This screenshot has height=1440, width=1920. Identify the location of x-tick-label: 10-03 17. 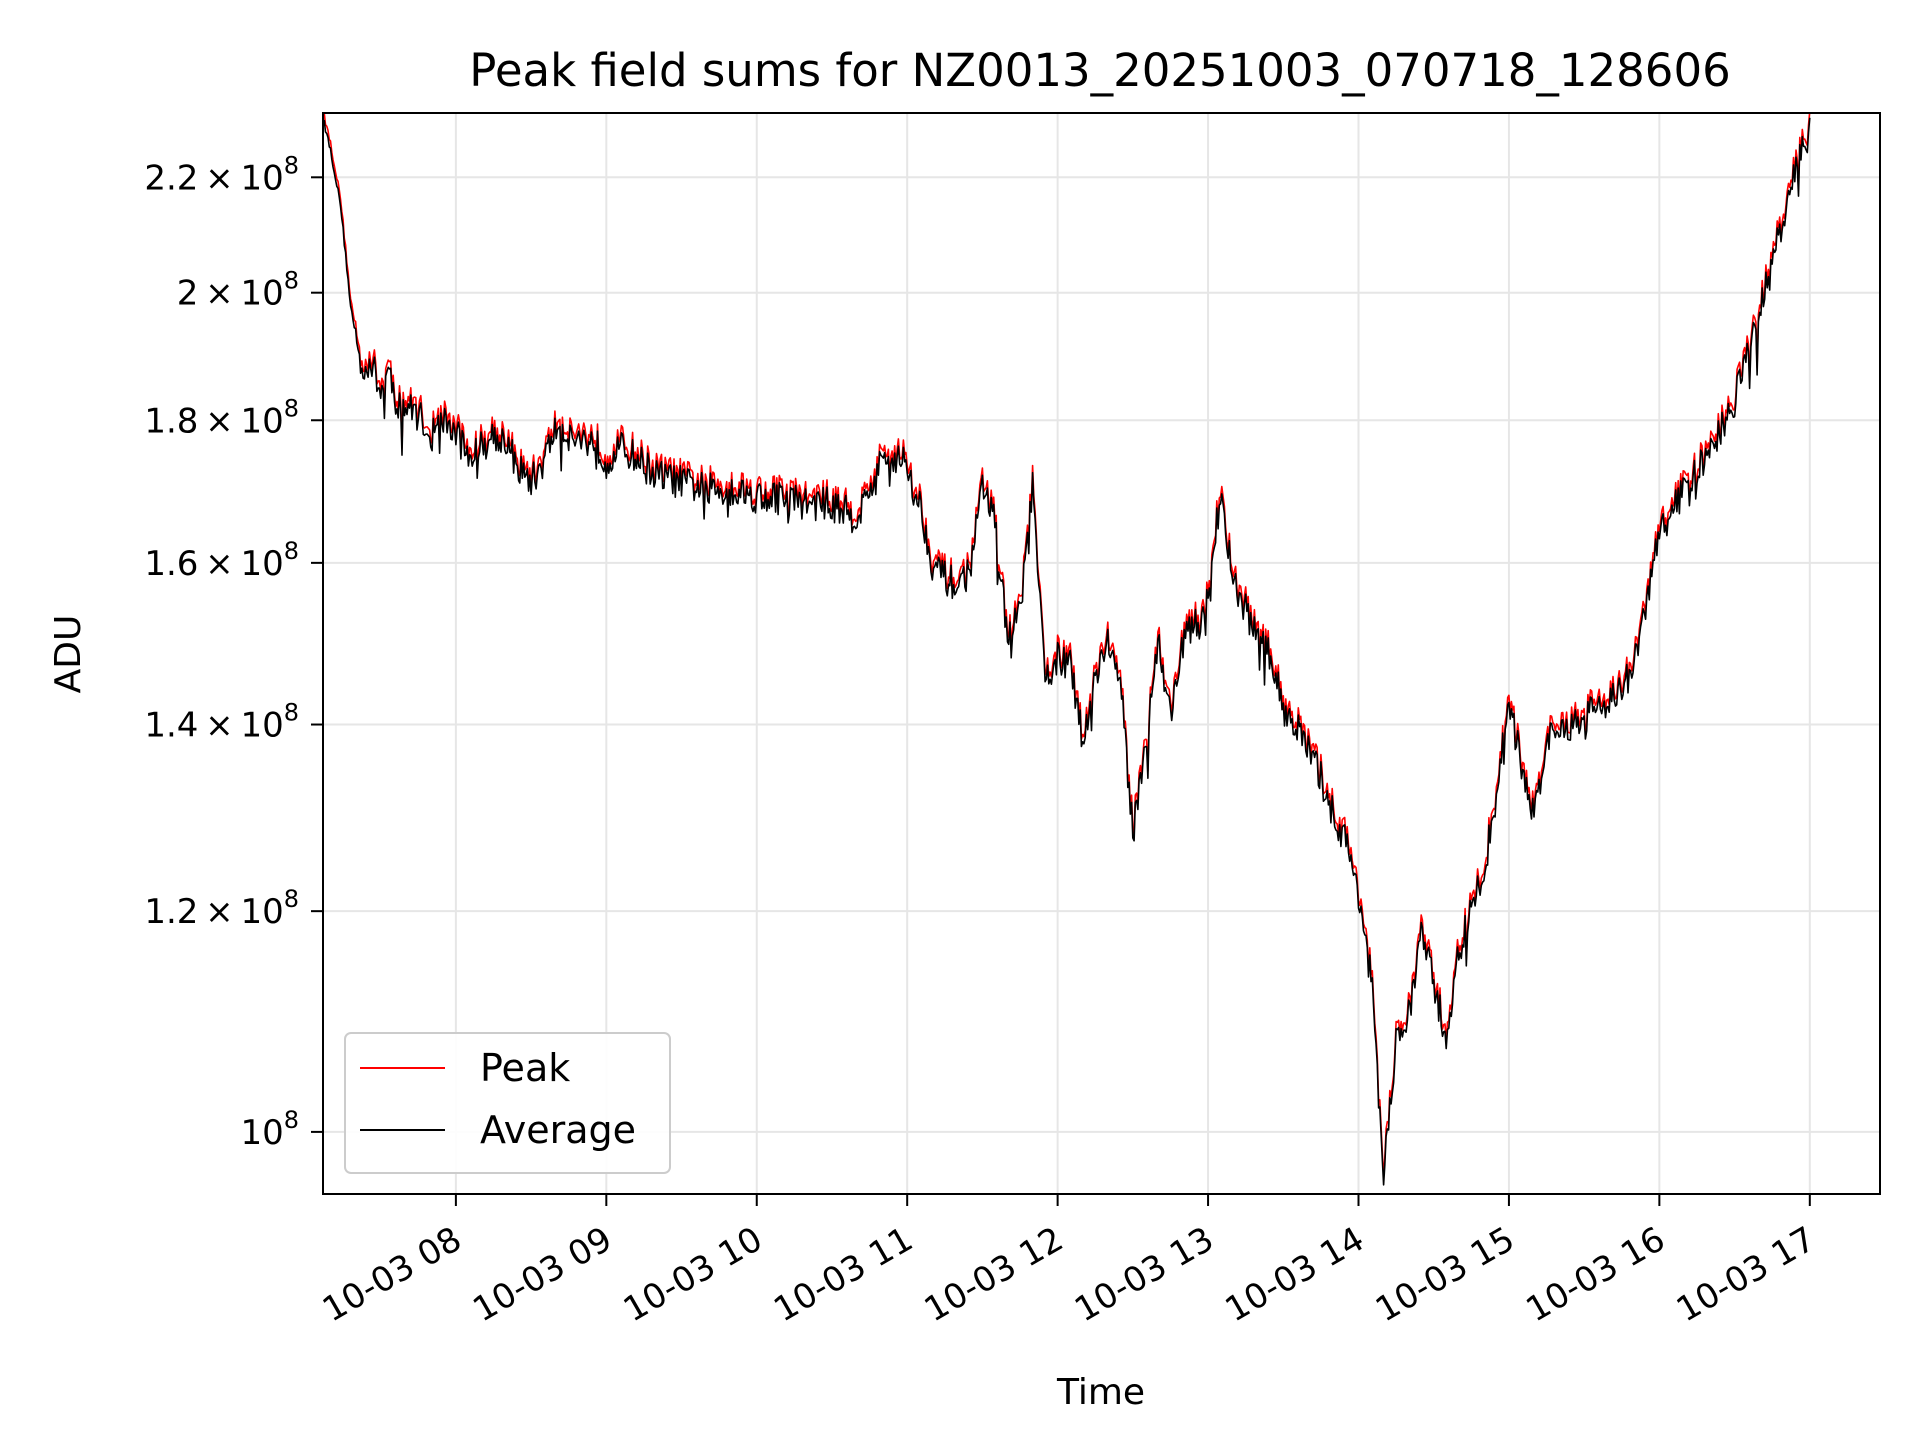
(1746, 1274).